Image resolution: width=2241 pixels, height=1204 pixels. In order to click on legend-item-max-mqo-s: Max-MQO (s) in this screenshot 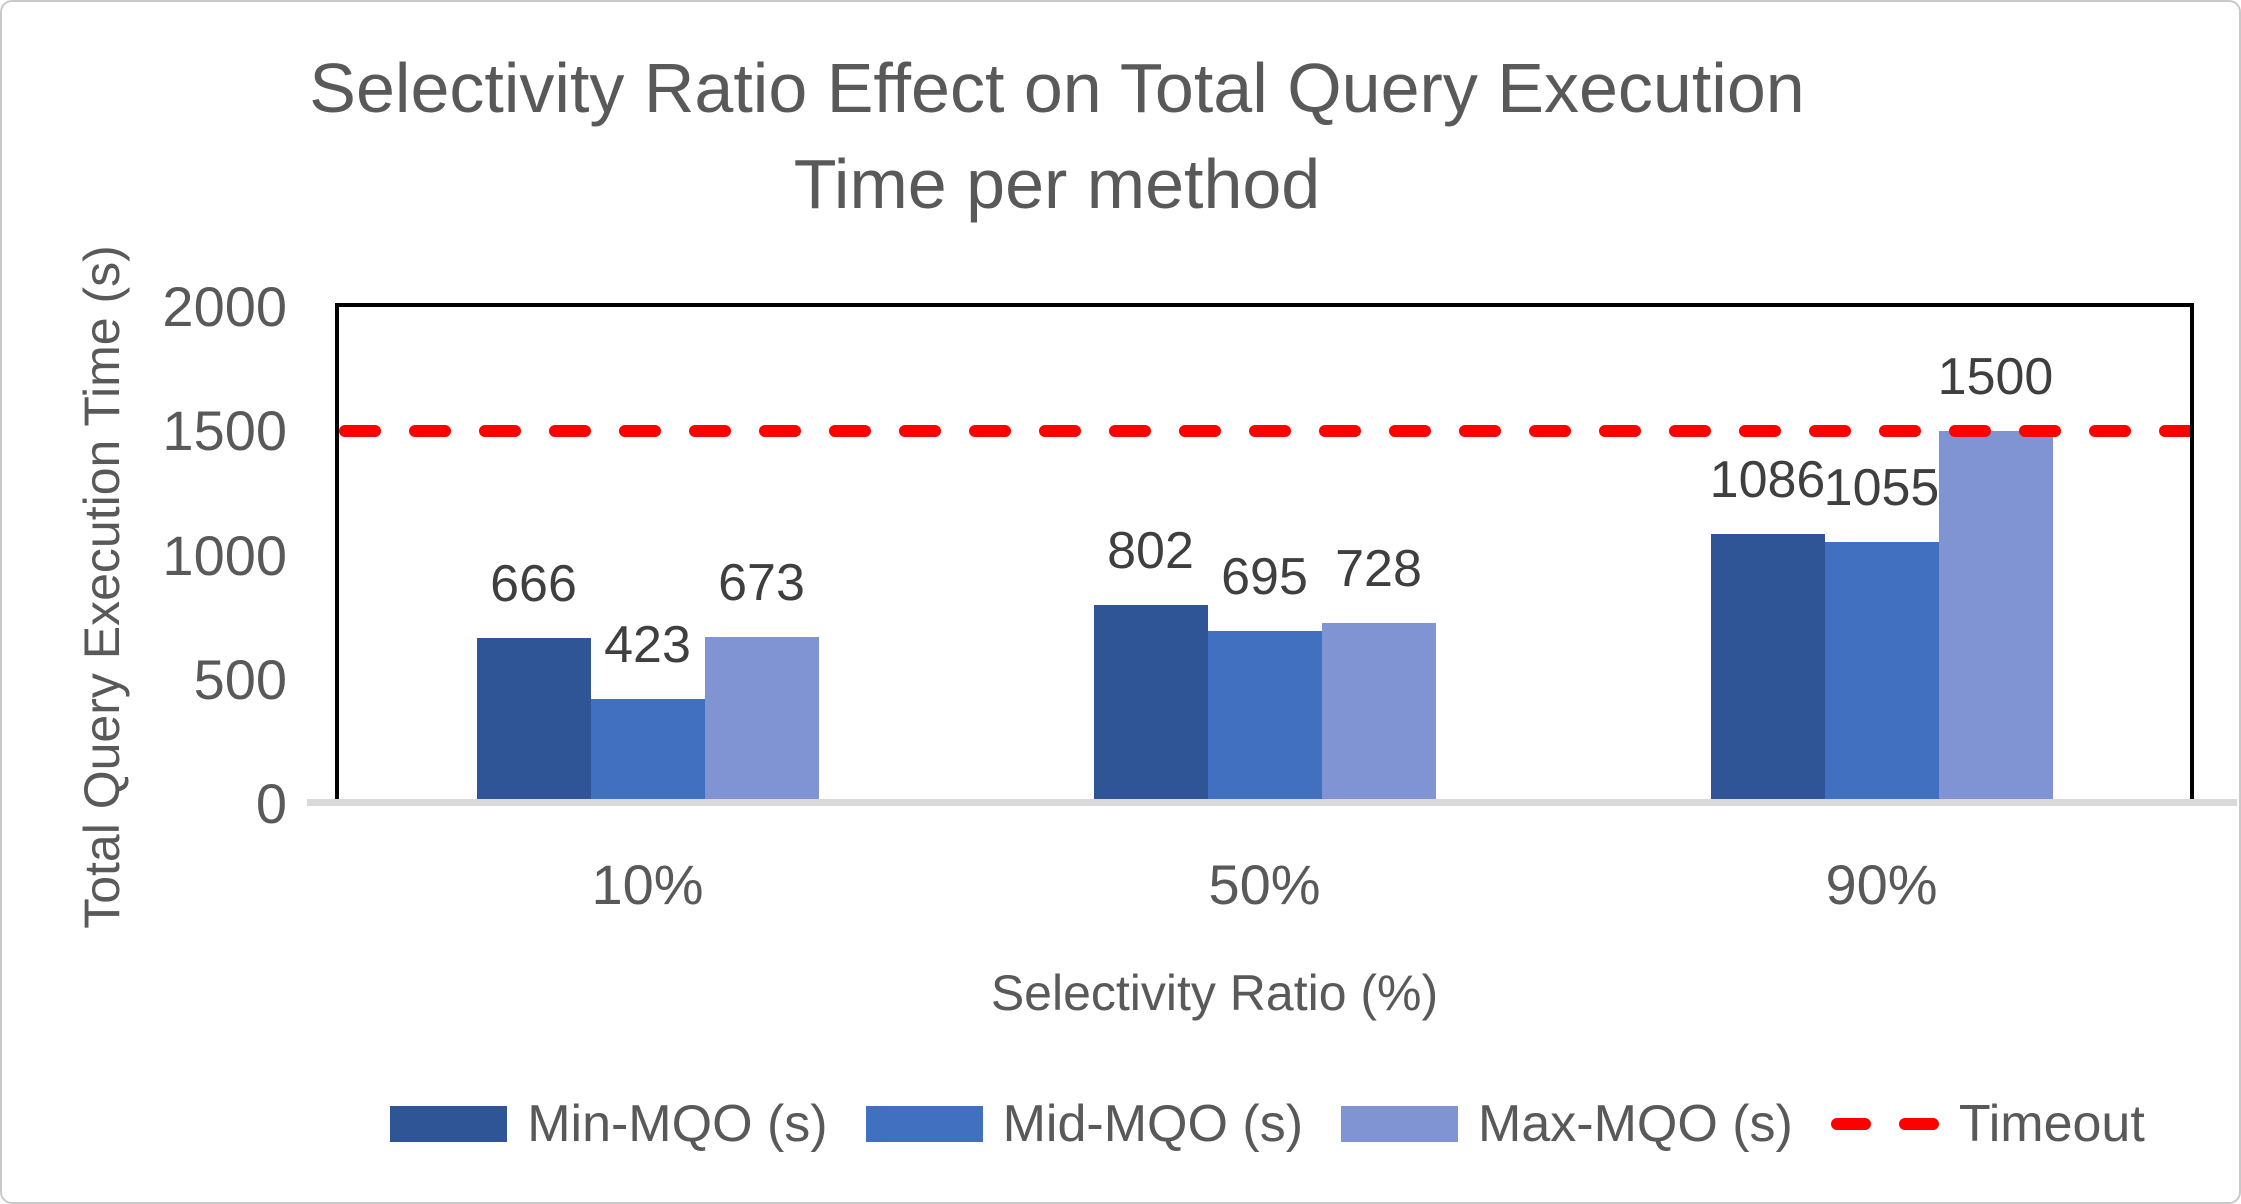, I will do `click(1567, 1124)`.